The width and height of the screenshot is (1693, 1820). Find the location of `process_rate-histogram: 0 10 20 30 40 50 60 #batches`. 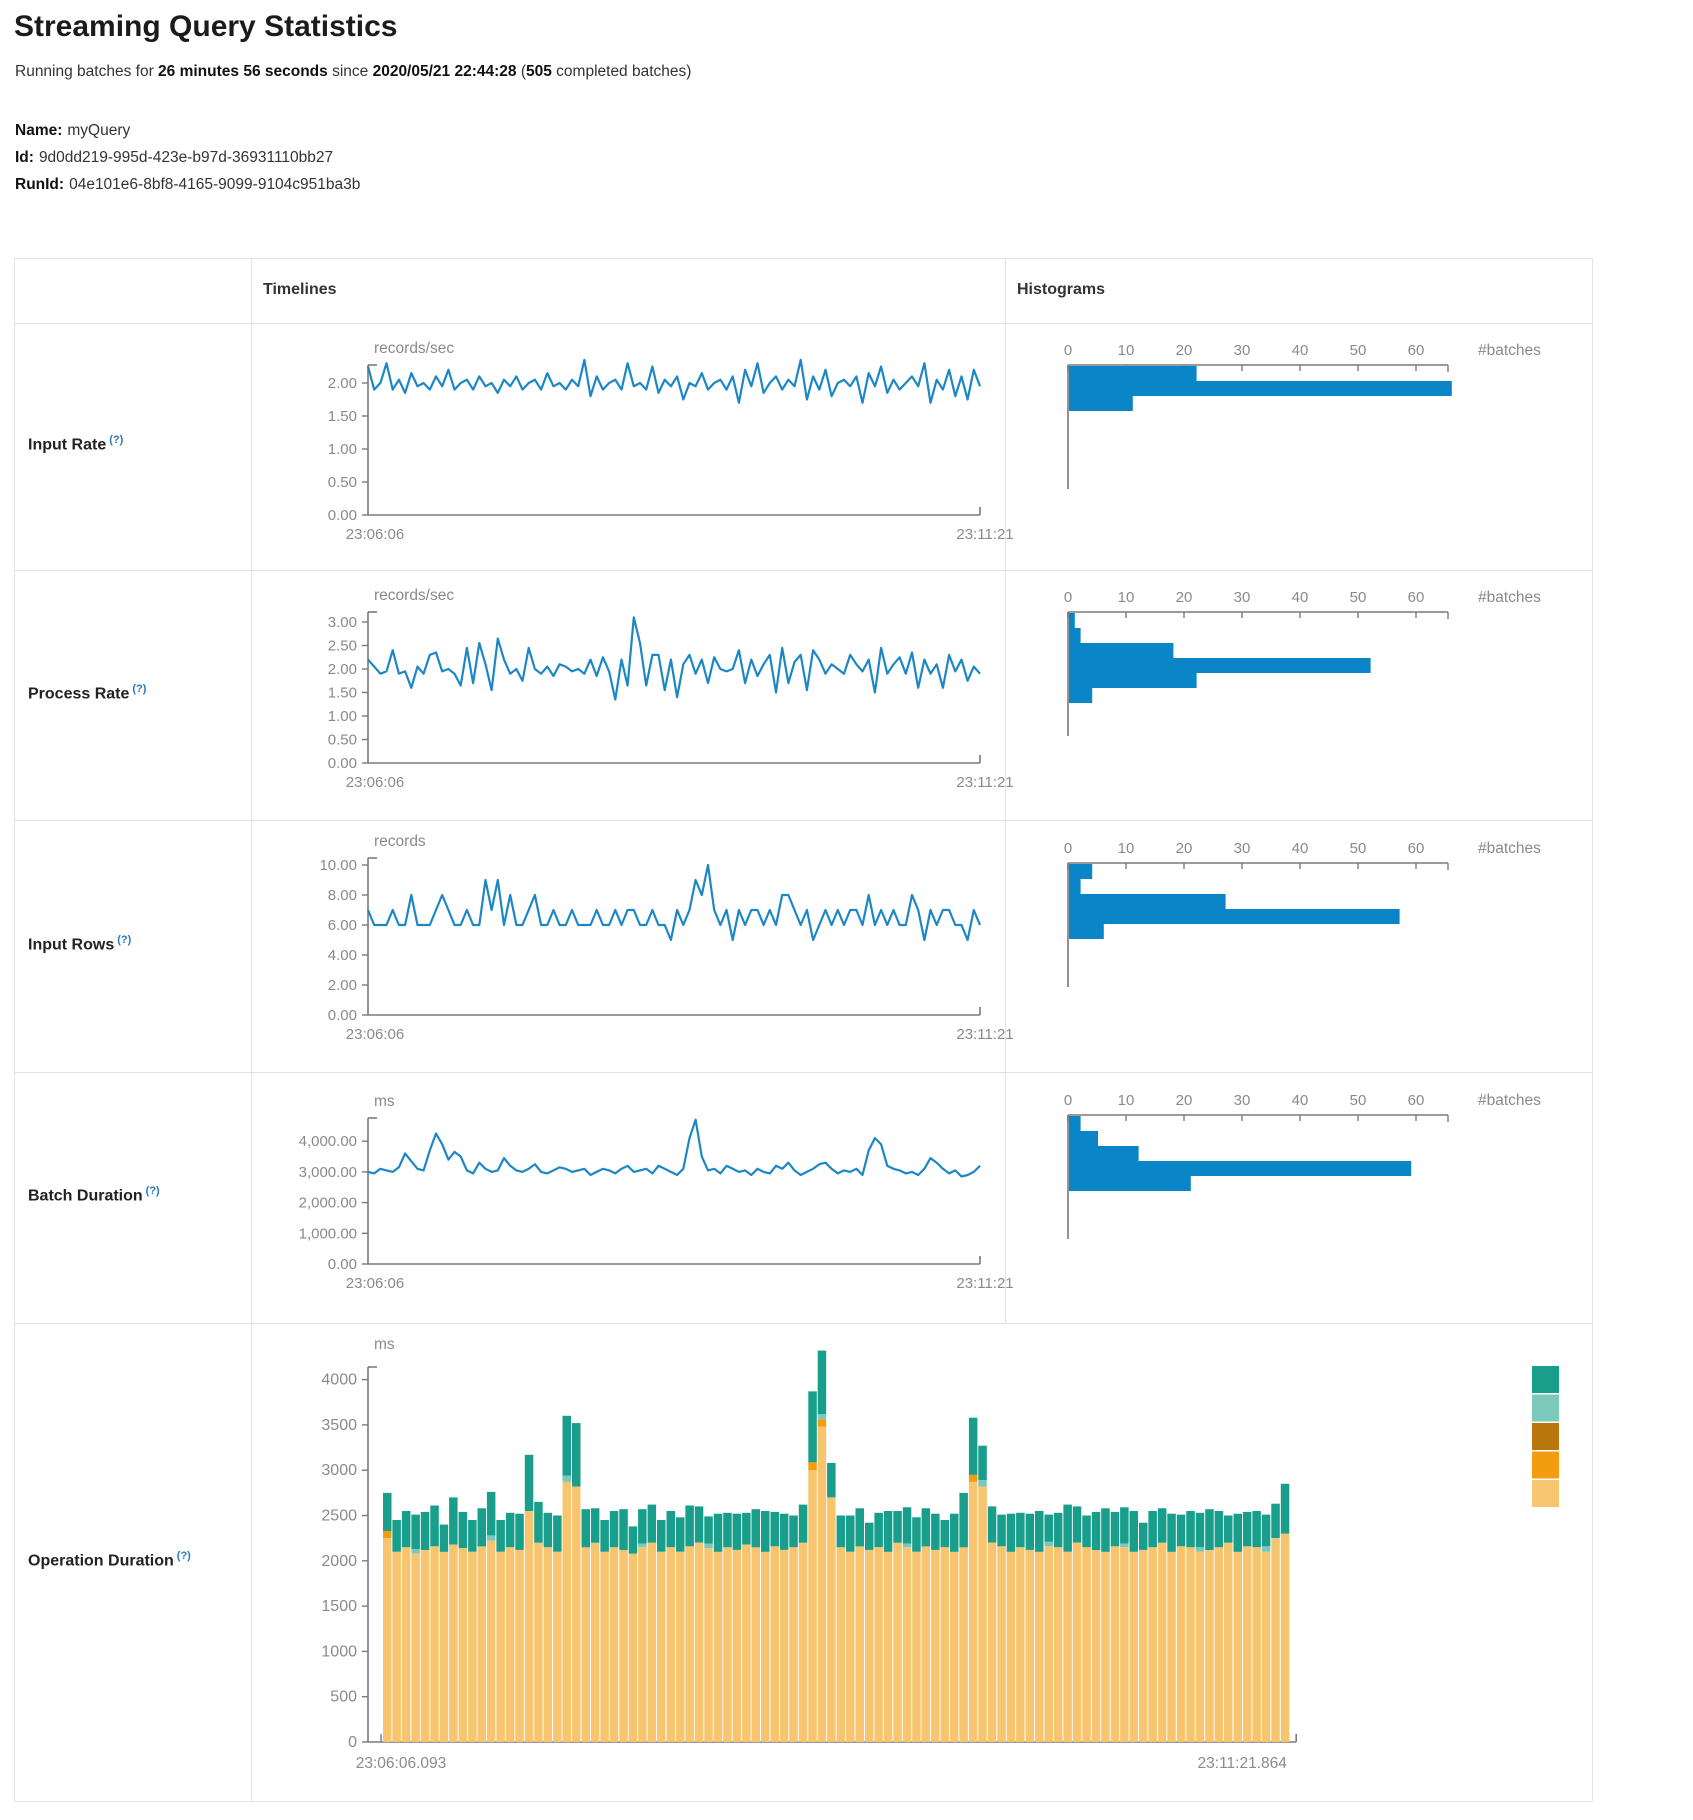

process_rate-histogram: 0 10 20 30 40 50 60 #batches is located at coordinates (1302, 662).